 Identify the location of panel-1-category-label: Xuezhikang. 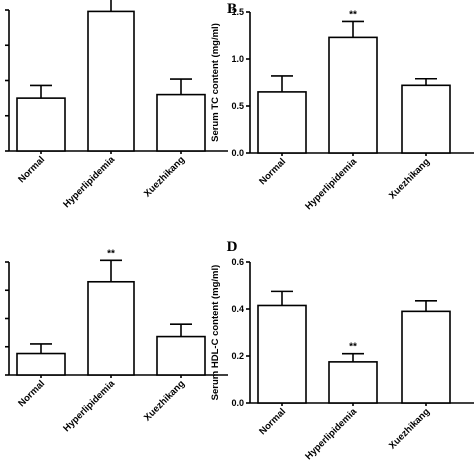
(164, 176).